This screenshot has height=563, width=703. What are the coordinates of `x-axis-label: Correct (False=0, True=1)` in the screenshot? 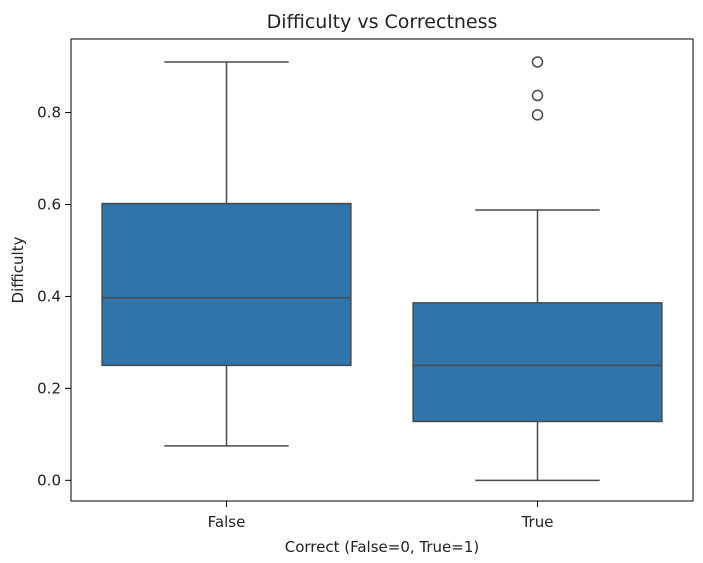 It's located at (382, 547).